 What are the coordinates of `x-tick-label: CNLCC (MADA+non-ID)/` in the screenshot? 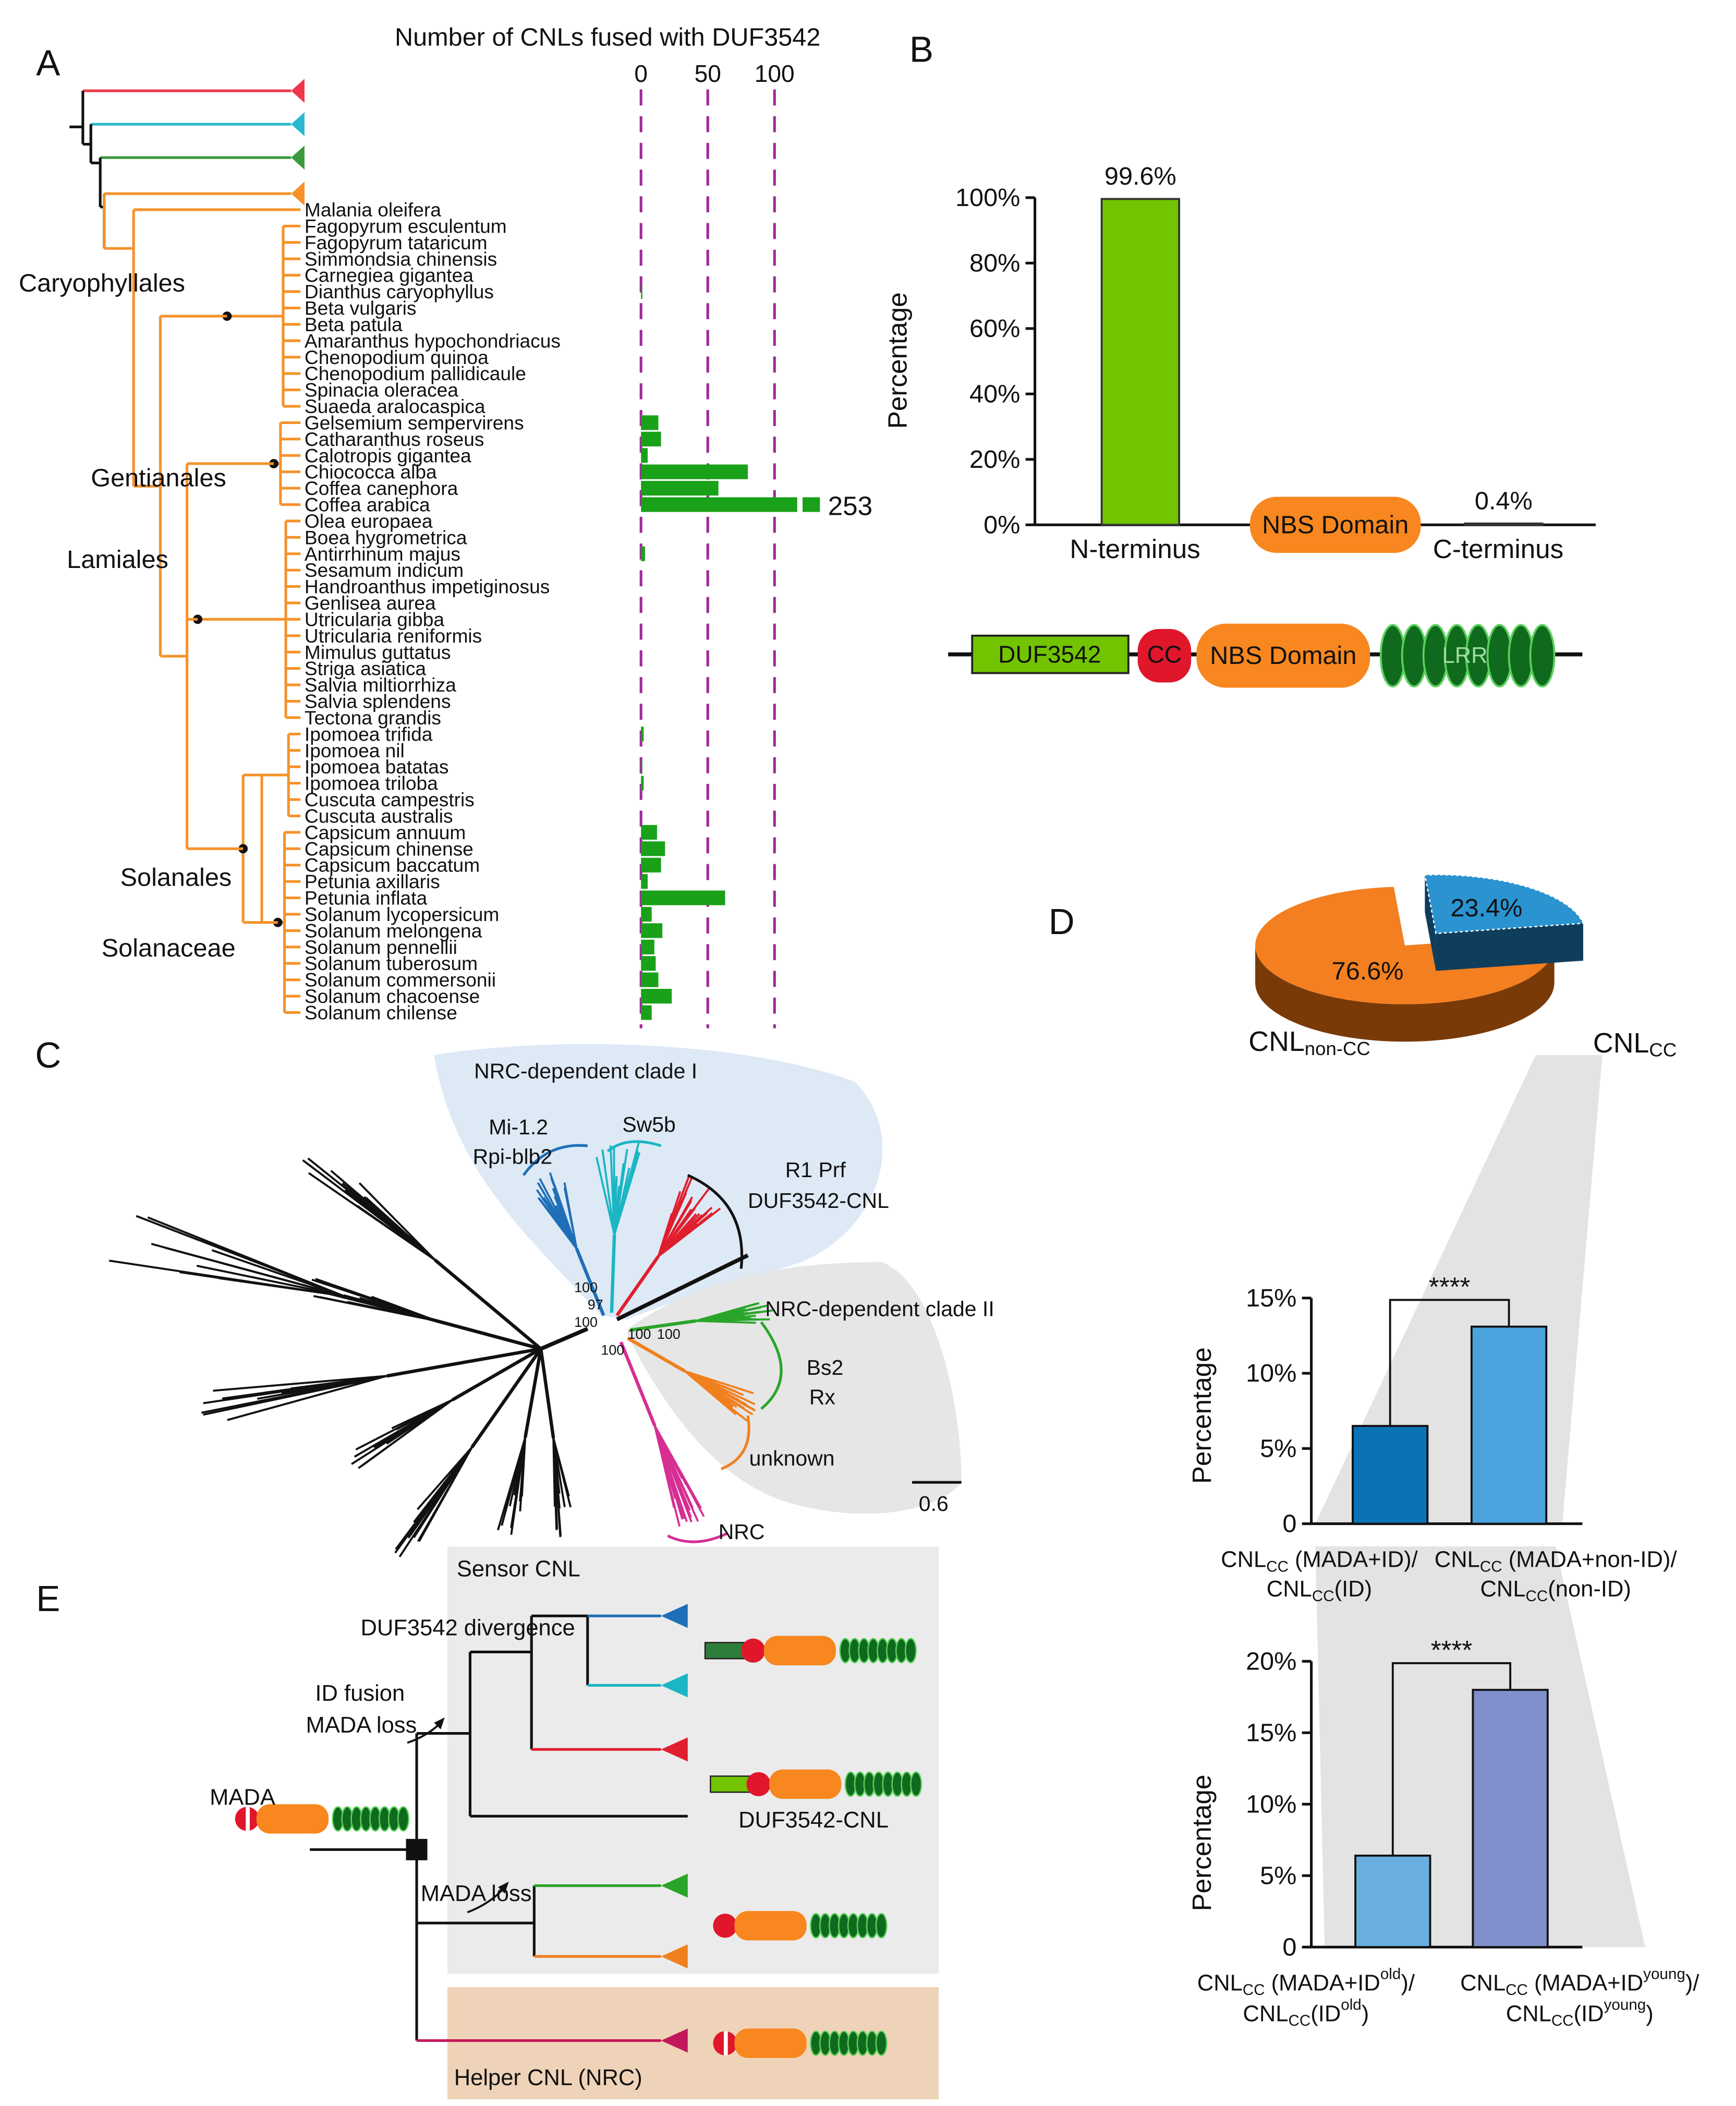 It's located at (1556, 1561).